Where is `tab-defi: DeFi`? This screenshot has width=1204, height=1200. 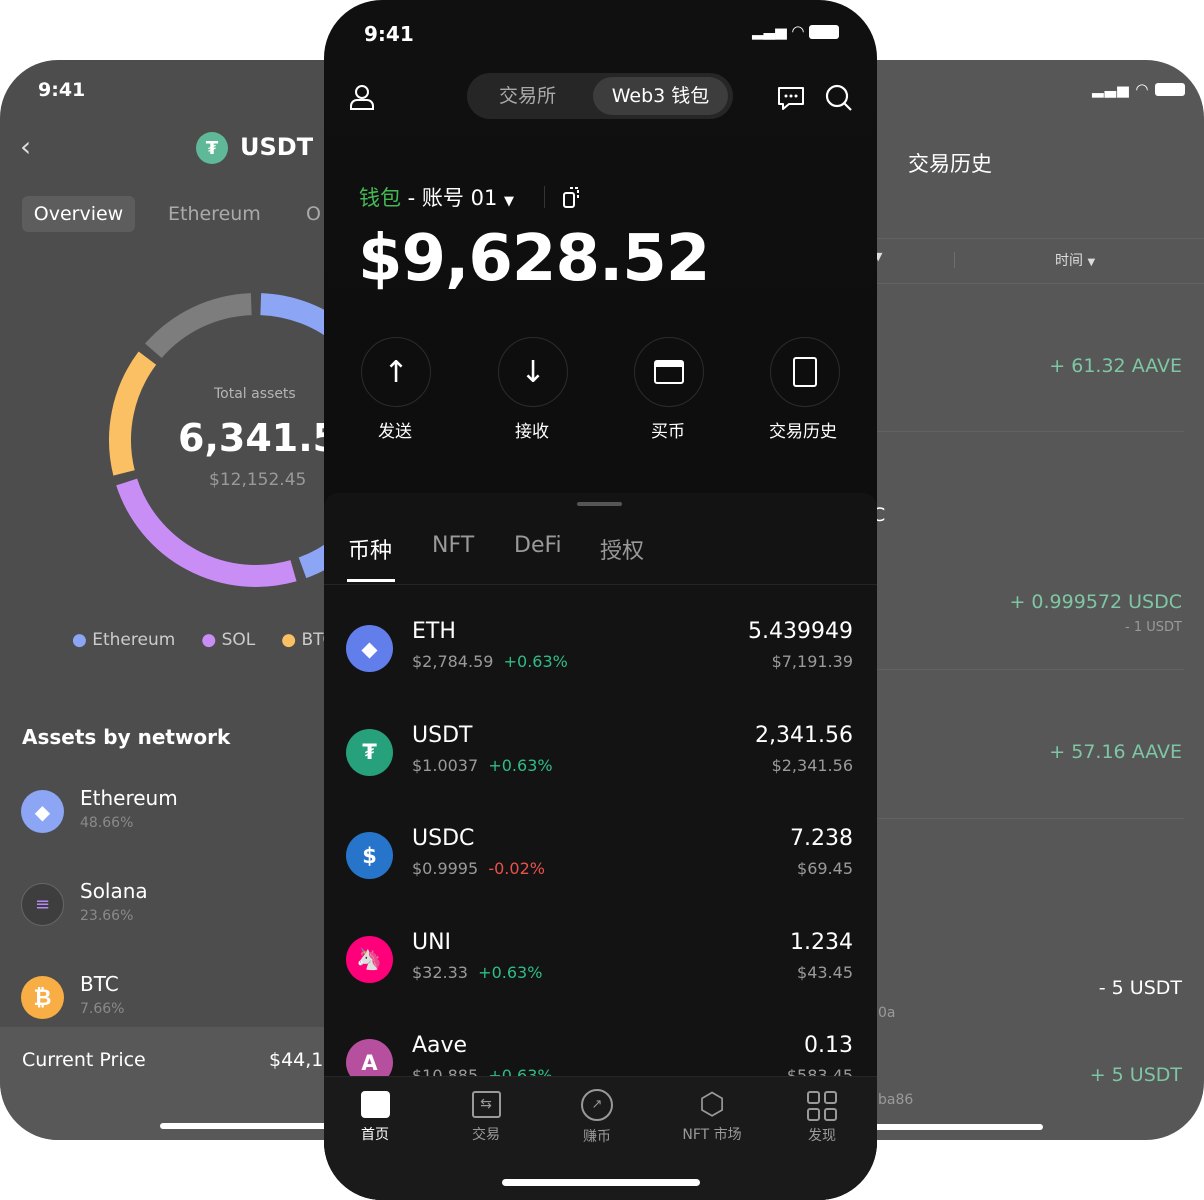 tab-defi: DeFi is located at coordinates (538, 545).